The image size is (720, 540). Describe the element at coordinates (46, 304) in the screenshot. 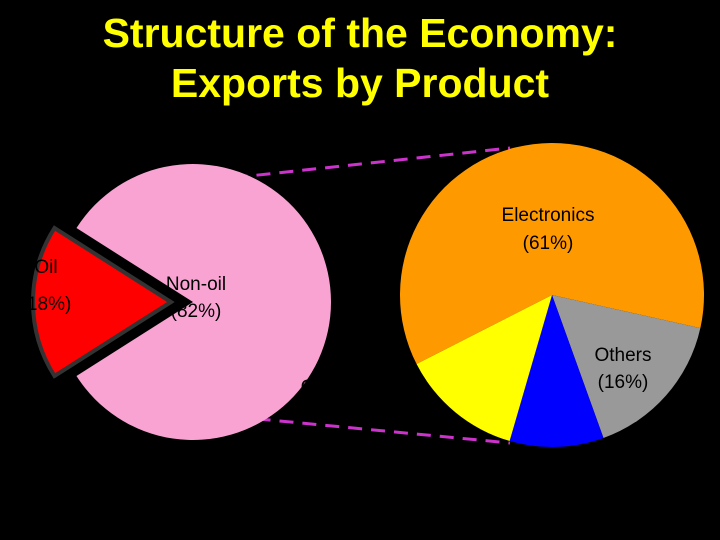

I see `value-label: (18%)` at that location.